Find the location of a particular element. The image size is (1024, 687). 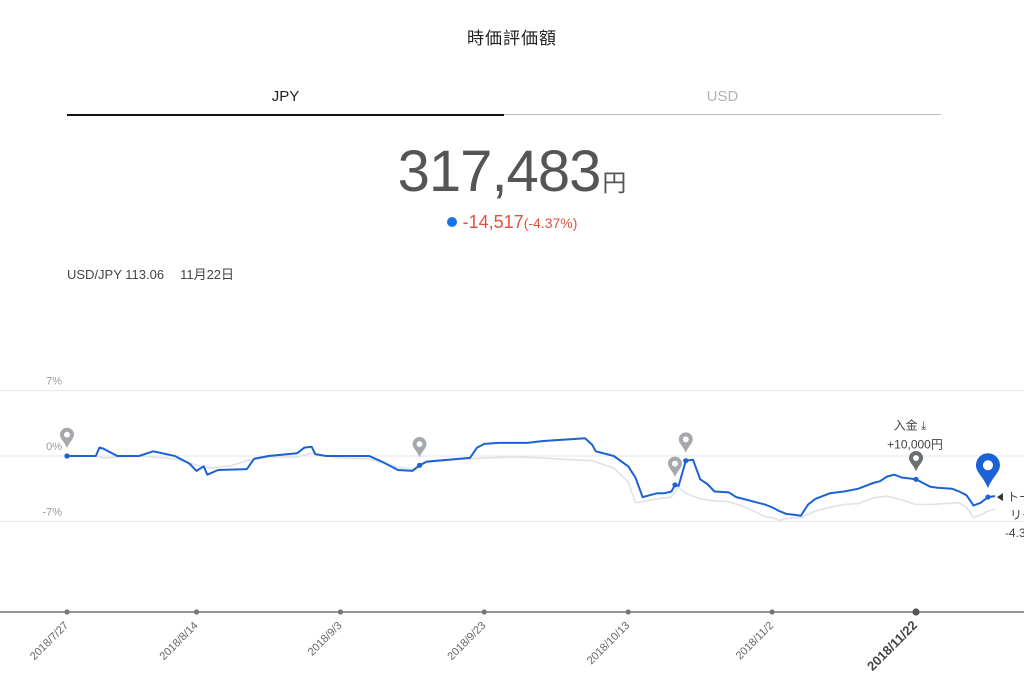

x-tick-label: 2018/10/13 is located at coordinates (608, 643).